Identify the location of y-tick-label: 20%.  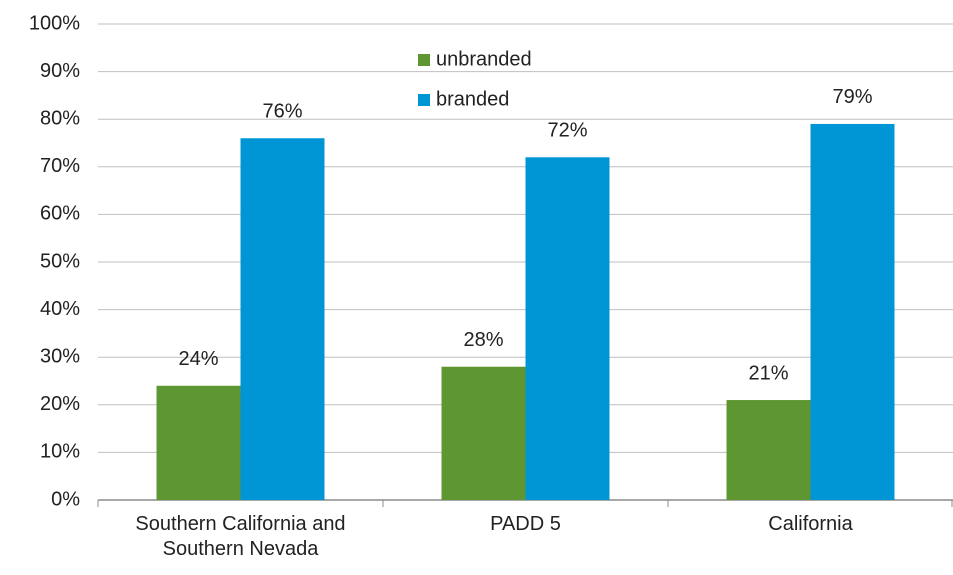
(60, 404).